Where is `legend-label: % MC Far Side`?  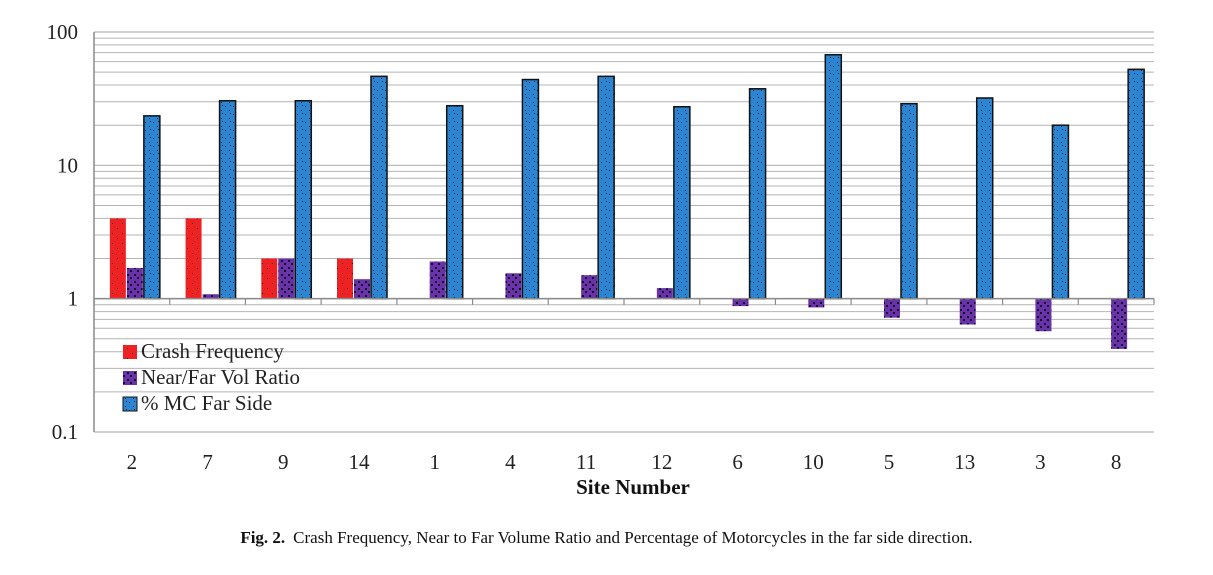 legend-label: % MC Far Side is located at coordinates (206, 403).